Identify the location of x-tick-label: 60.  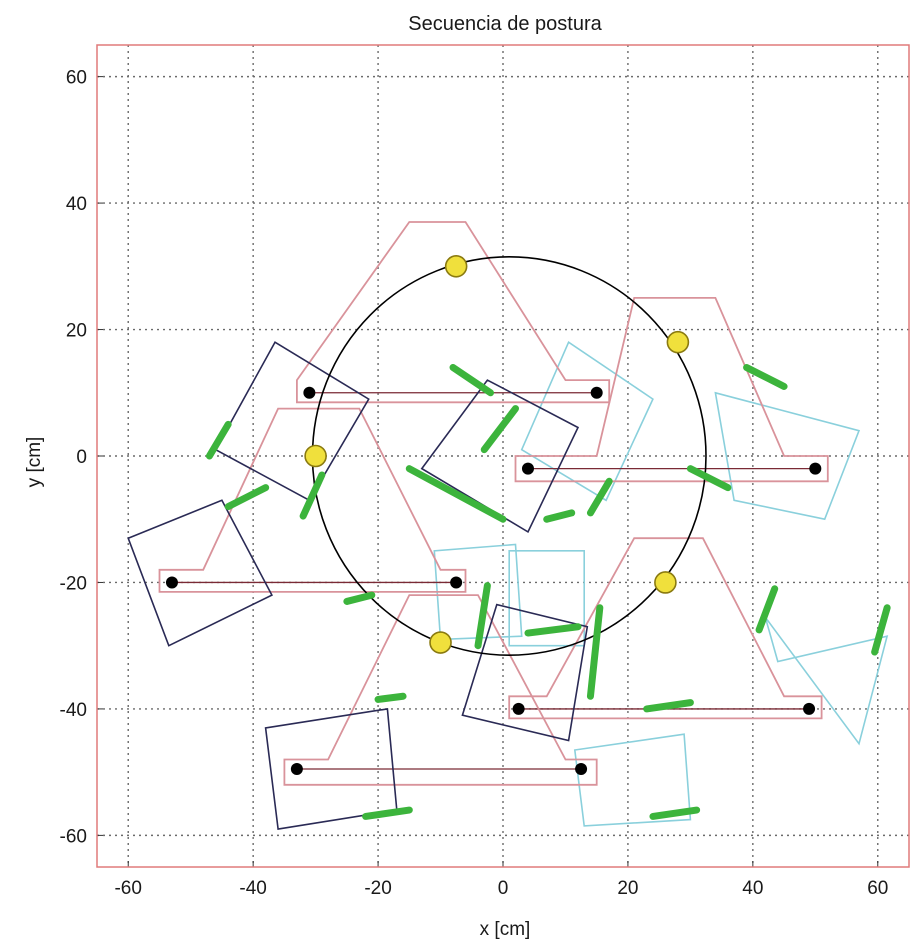
(877, 888).